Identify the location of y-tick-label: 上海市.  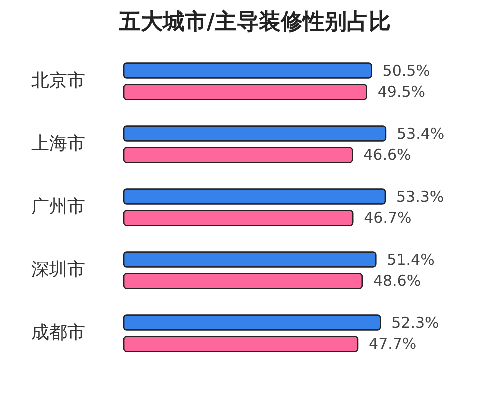
(59, 144).